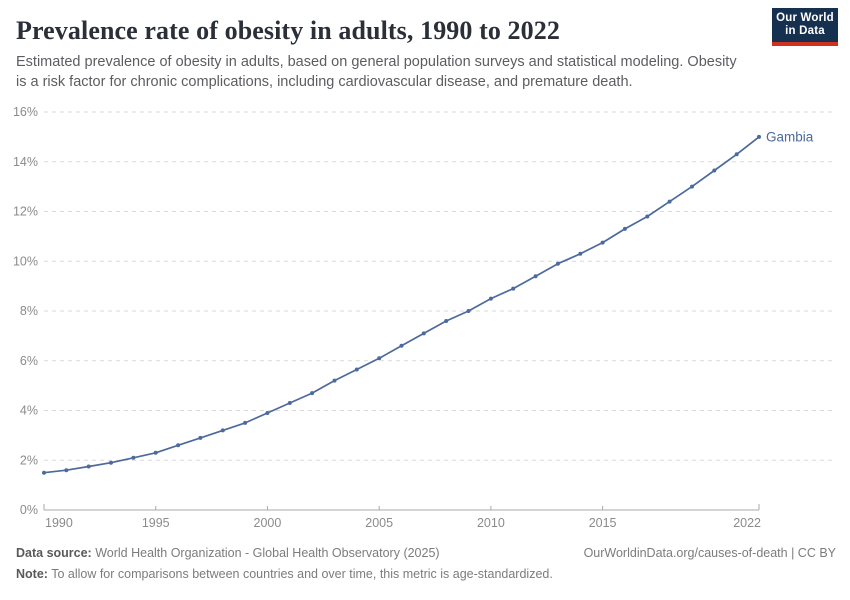  I want to click on x-axis-label: 2000, so click(268, 523).